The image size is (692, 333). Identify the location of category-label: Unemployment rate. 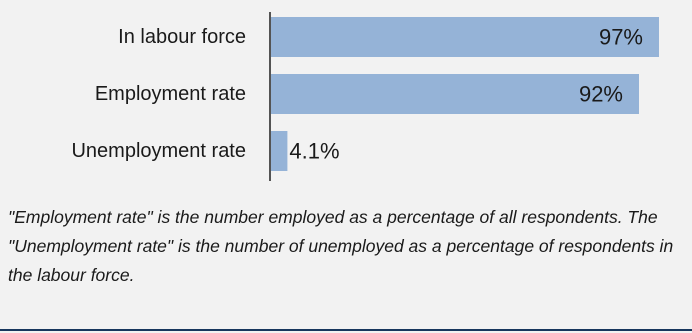
(158, 151).